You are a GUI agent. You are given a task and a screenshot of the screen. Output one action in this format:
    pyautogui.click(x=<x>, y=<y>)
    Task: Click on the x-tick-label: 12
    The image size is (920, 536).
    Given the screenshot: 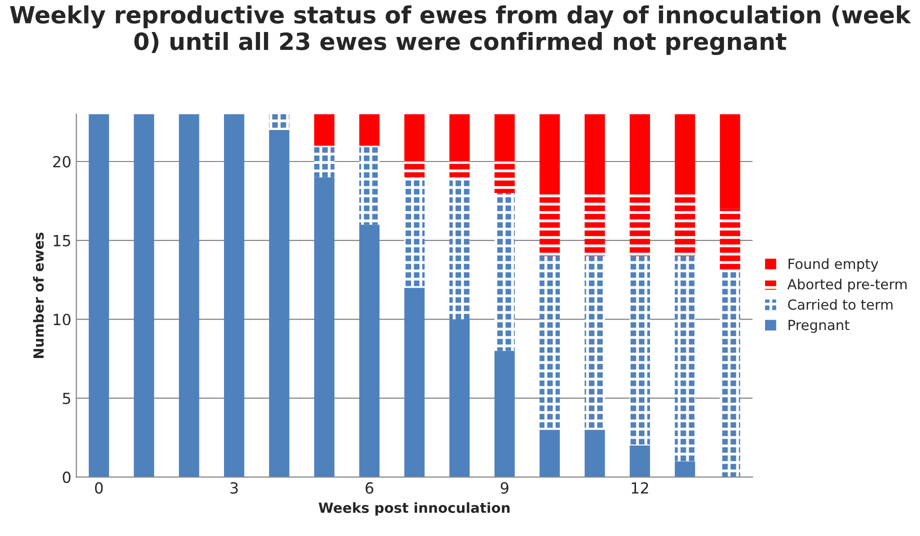 What is the action you would take?
    pyautogui.click(x=640, y=488)
    